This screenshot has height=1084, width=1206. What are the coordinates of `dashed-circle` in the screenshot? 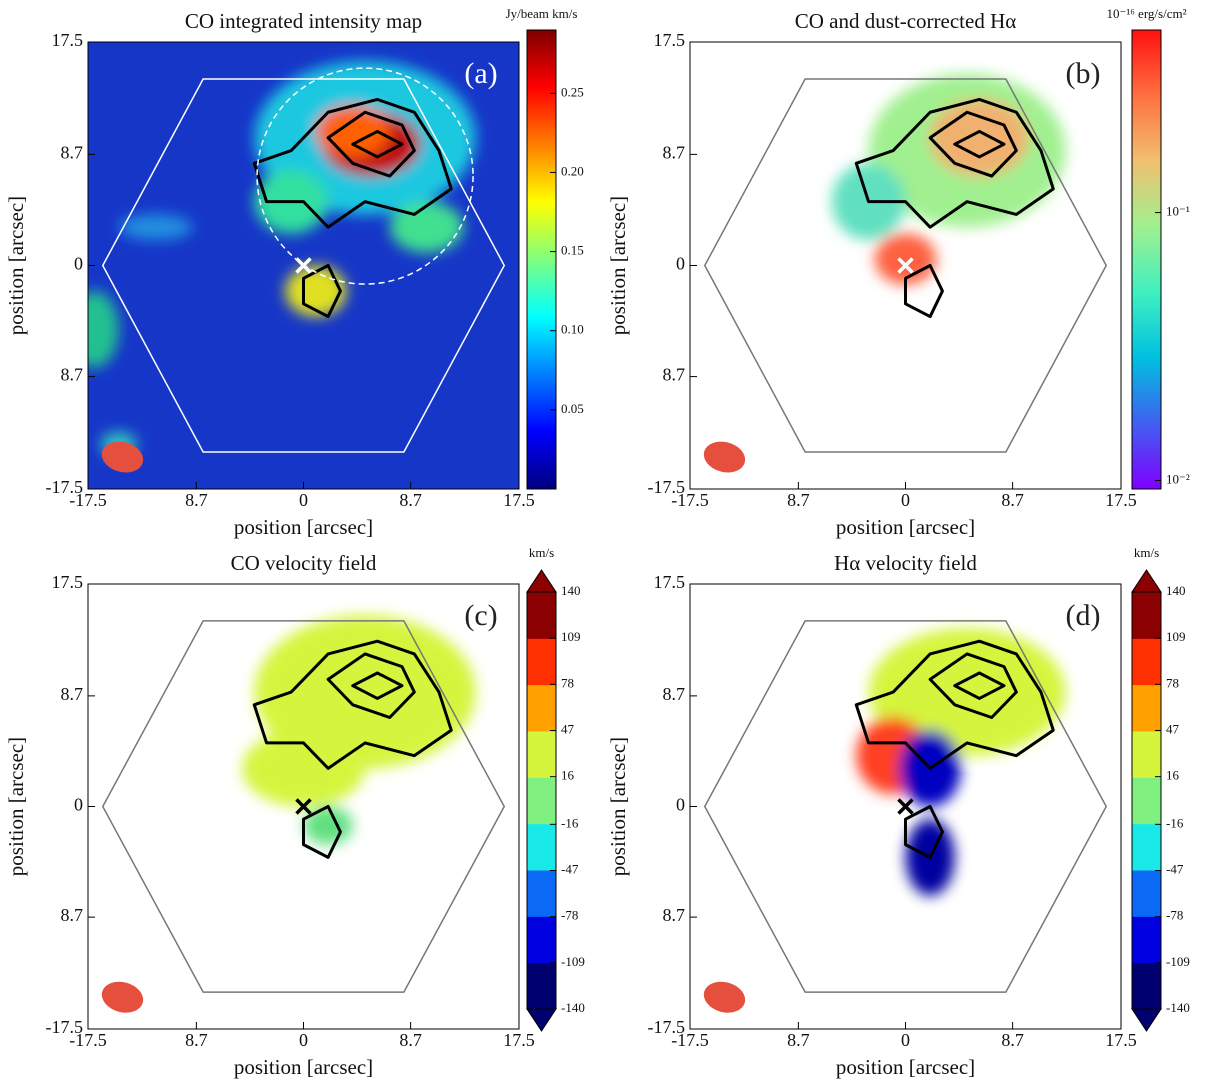 It's located at (365, 176).